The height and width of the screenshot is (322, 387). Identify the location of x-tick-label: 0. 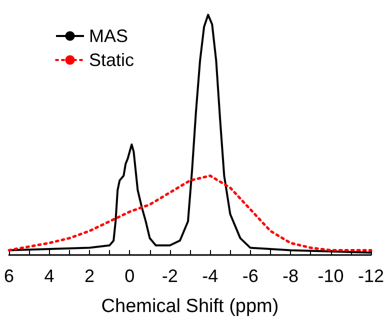
(129, 276).